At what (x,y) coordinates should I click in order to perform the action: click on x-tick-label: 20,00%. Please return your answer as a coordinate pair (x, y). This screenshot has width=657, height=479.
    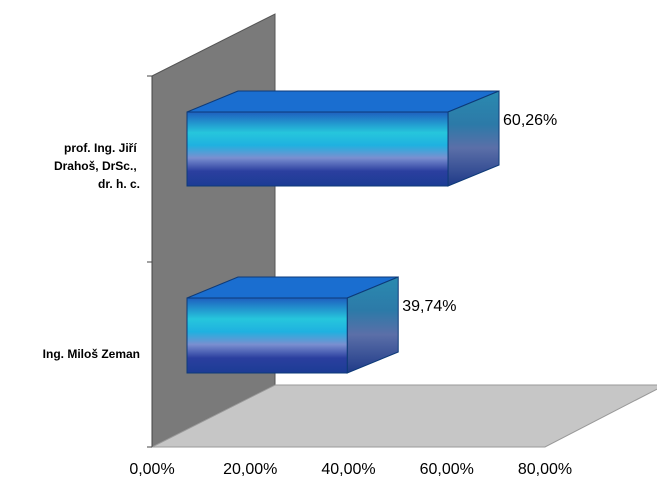
    Looking at the image, I should click on (250, 469).